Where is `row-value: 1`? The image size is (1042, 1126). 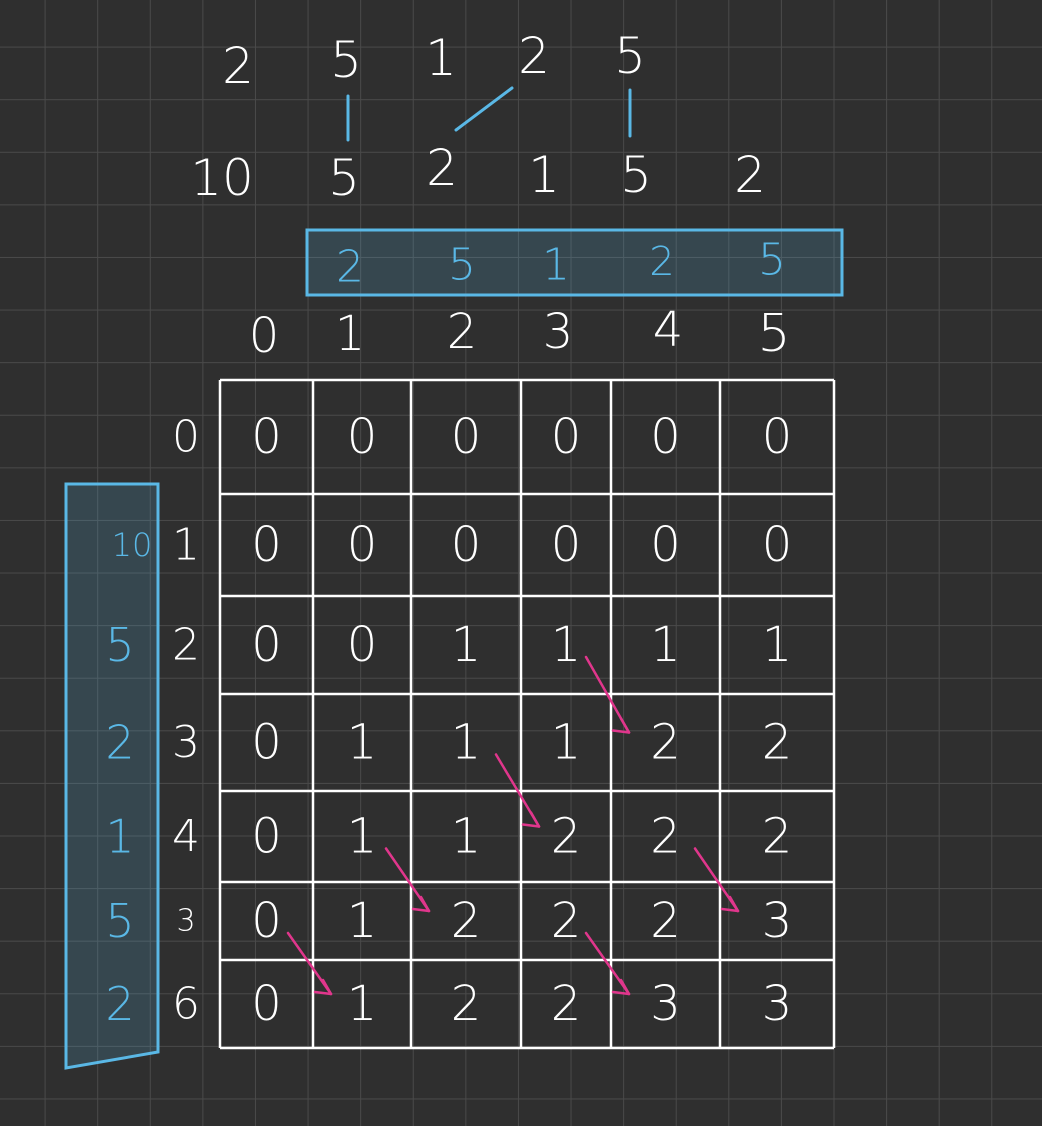 row-value: 1 is located at coordinates (119, 837).